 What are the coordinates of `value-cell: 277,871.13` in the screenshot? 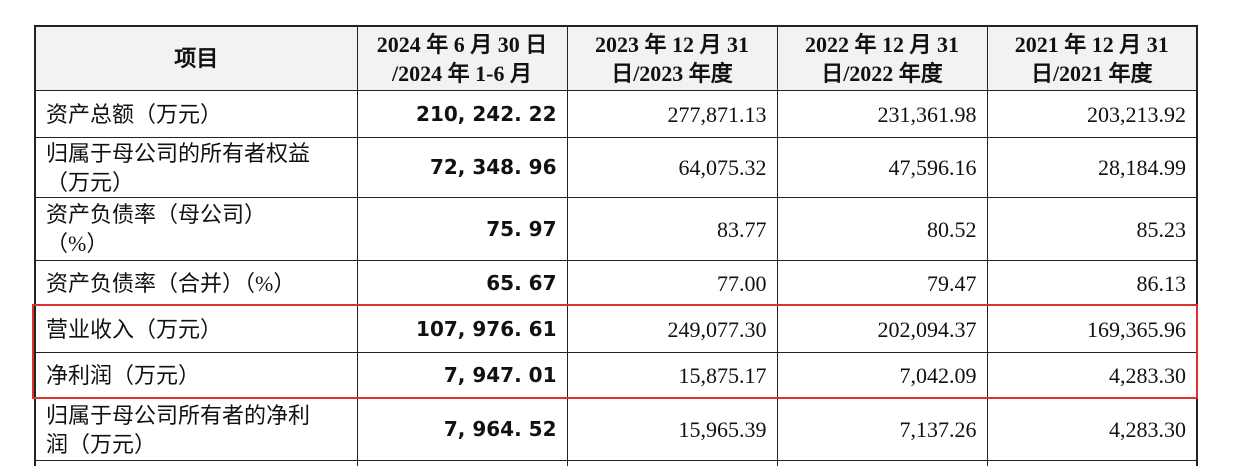 It's located at (672, 114).